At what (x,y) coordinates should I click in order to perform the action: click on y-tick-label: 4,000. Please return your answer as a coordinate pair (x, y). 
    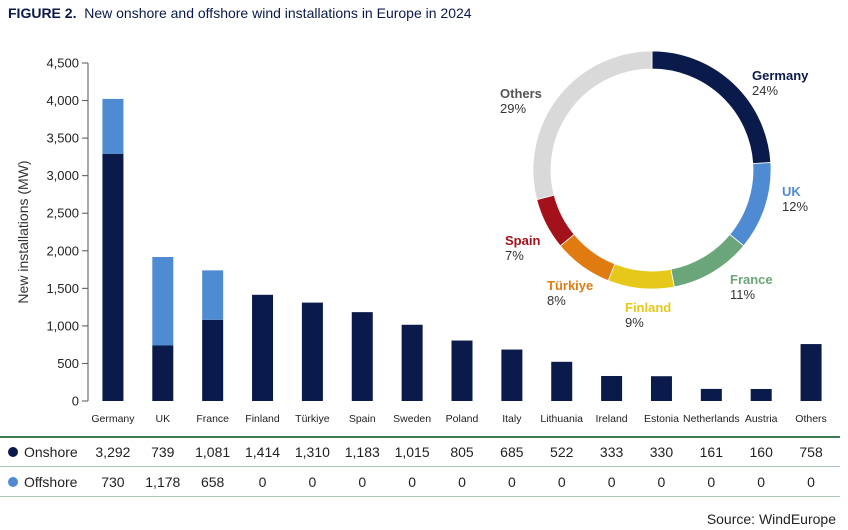
    Looking at the image, I should click on (62, 100).